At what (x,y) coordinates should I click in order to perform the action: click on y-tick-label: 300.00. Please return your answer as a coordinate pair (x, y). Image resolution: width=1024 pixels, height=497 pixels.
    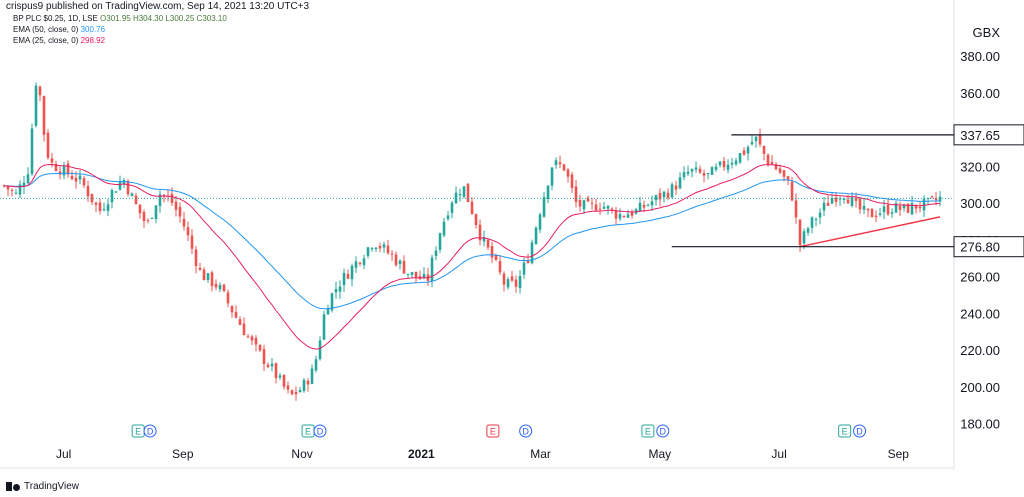
    Looking at the image, I should click on (980, 203).